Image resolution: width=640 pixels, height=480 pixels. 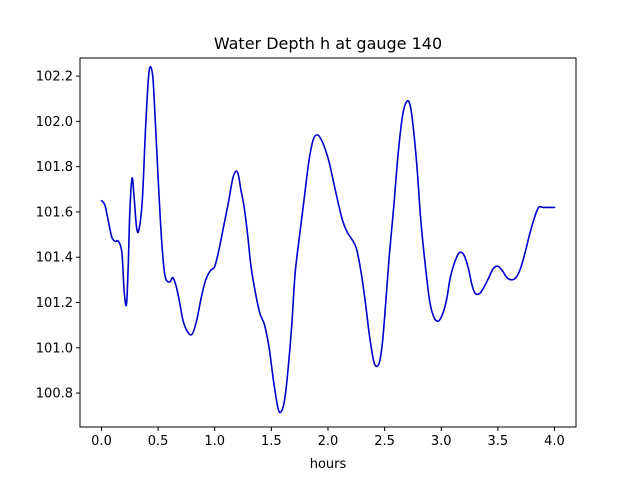 What do you see at coordinates (54, 212) in the screenshot?
I see `y-tick-label: 101.6` at bounding box center [54, 212].